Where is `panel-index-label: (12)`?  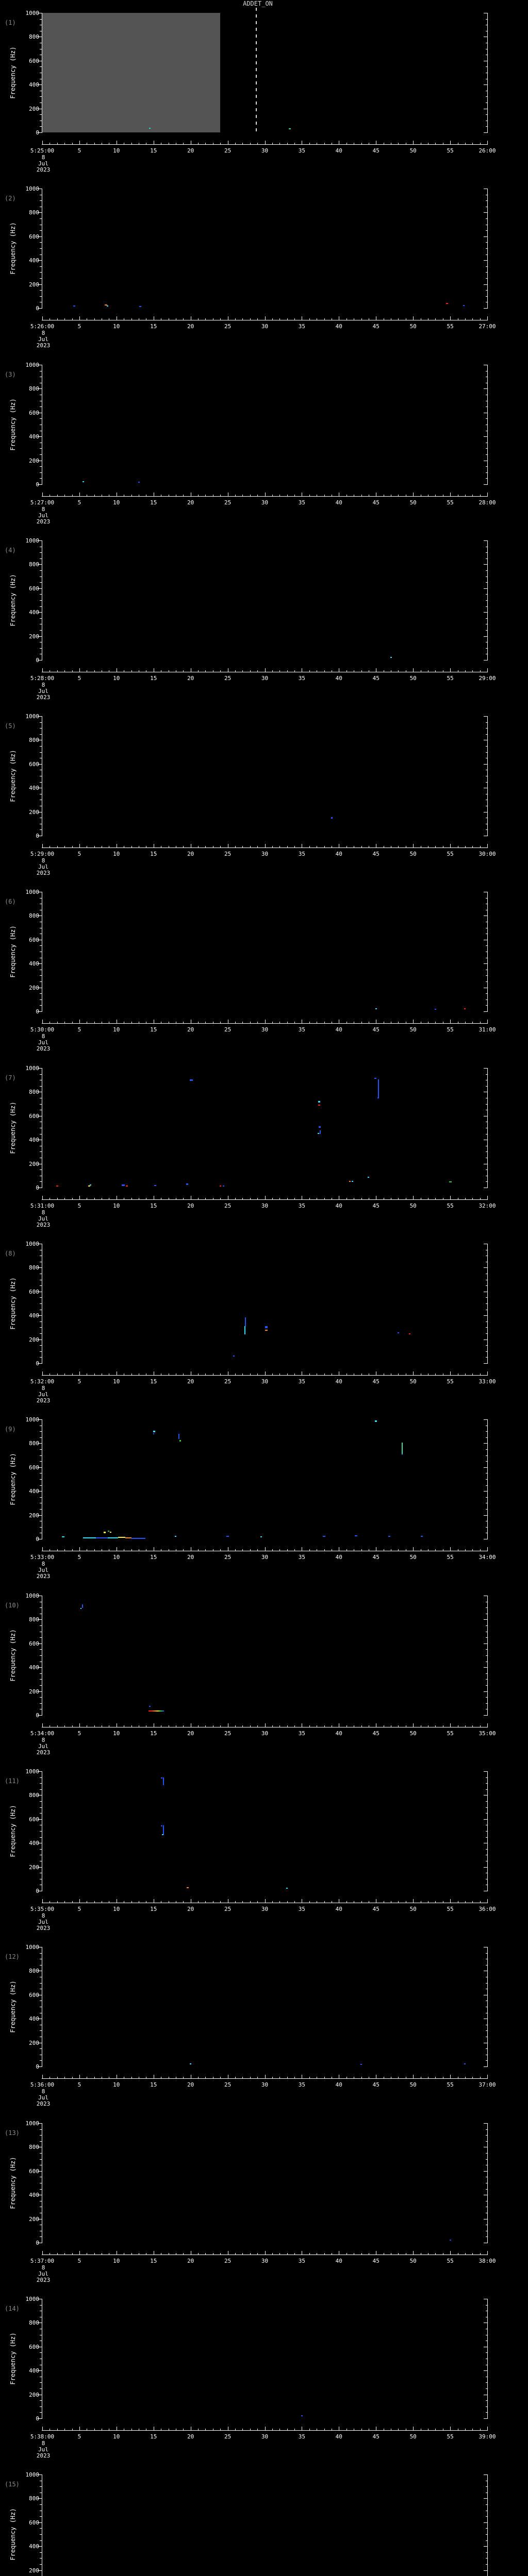 panel-index-label: (12) is located at coordinates (12, 1956).